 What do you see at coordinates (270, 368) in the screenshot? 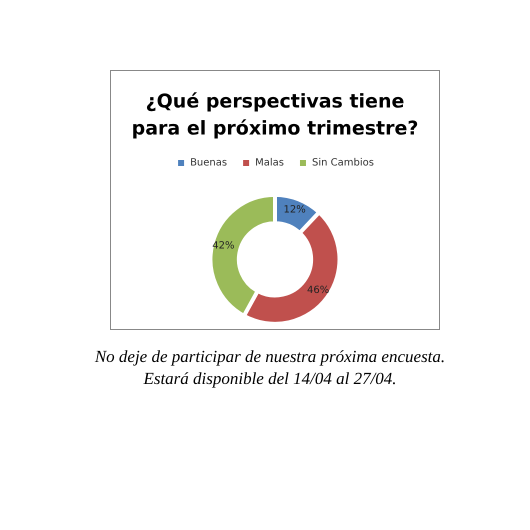
I see `text: No deje de participar de nuestra próxima encuesta. Estará disponible del 14/04 al 27/04.` at bounding box center [270, 368].